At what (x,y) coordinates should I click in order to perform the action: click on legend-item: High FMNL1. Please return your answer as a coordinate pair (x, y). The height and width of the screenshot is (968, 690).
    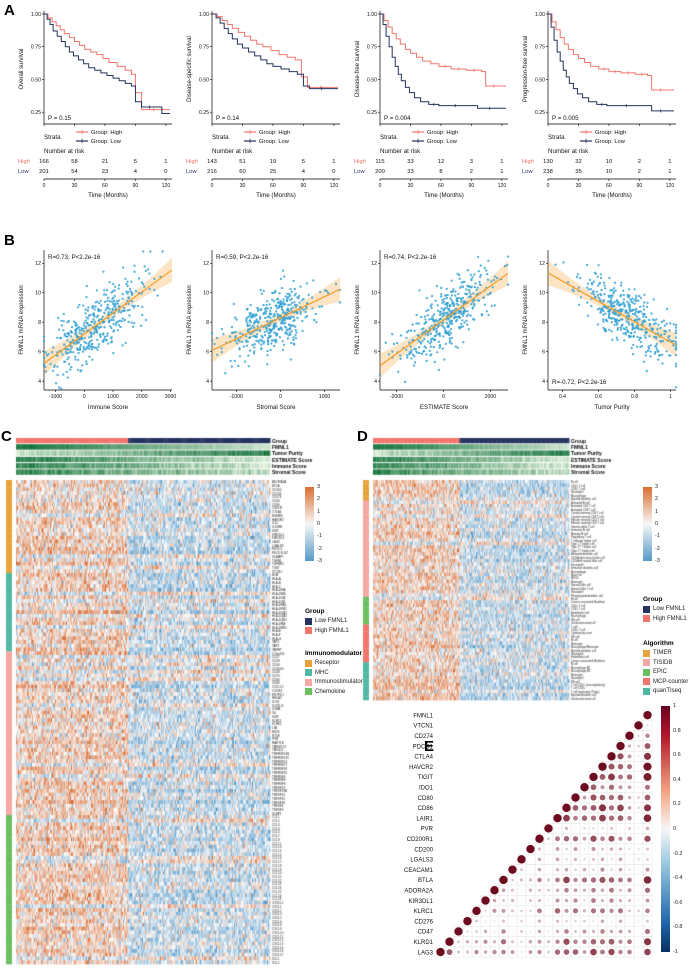
    Looking at the image, I should click on (327, 630).